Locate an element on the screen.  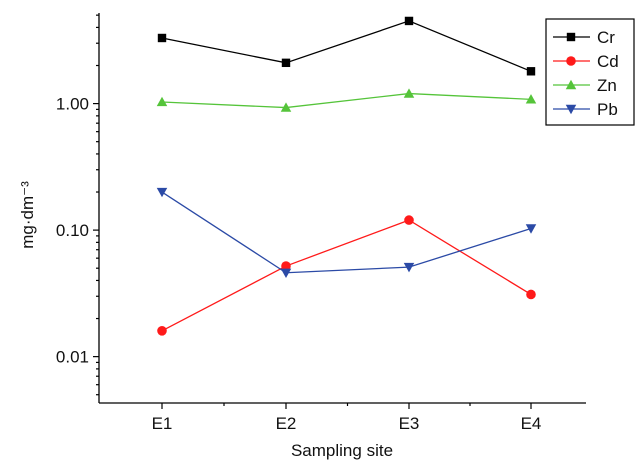
series-zn is located at coordinates (346, 100).